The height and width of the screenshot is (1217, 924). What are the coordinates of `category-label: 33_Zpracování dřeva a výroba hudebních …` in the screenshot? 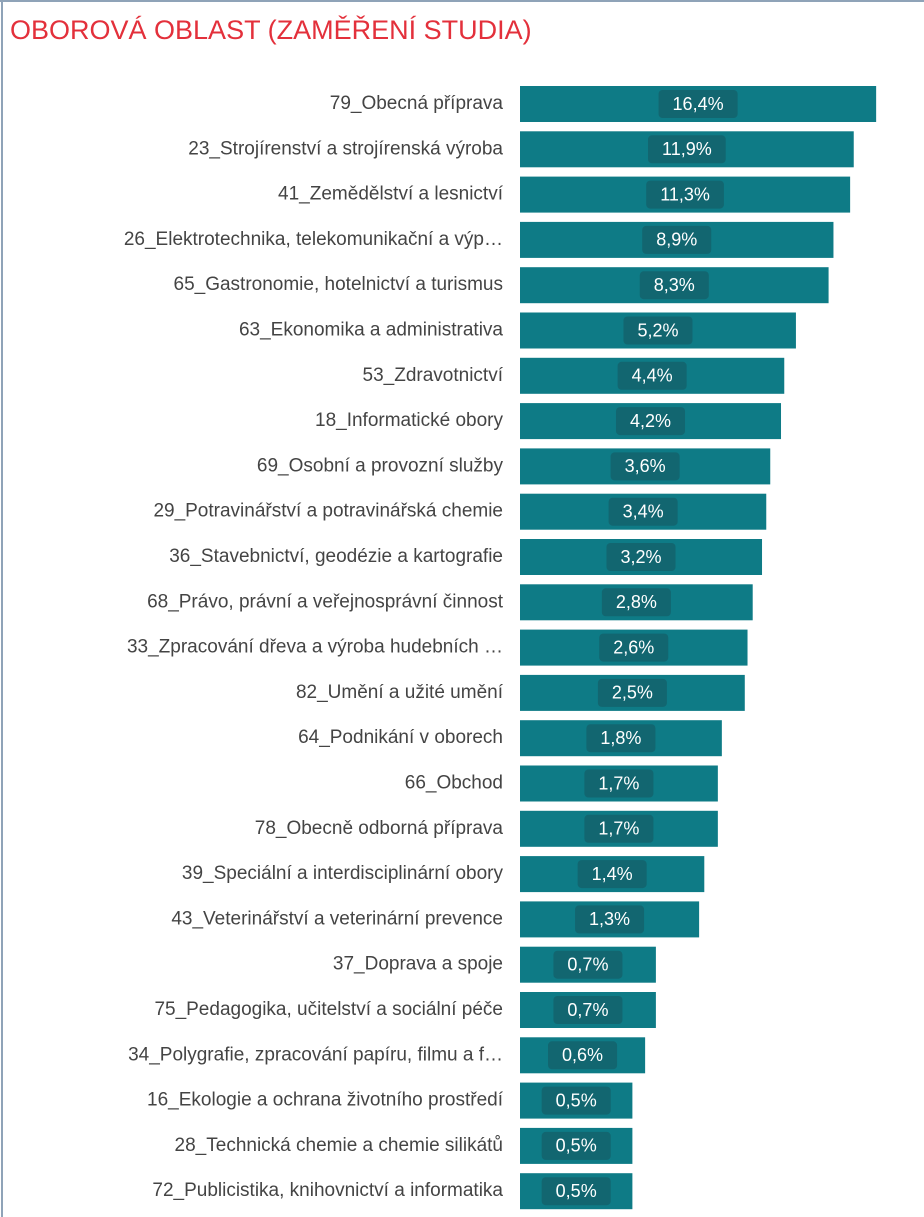 It's located at (315, 647).